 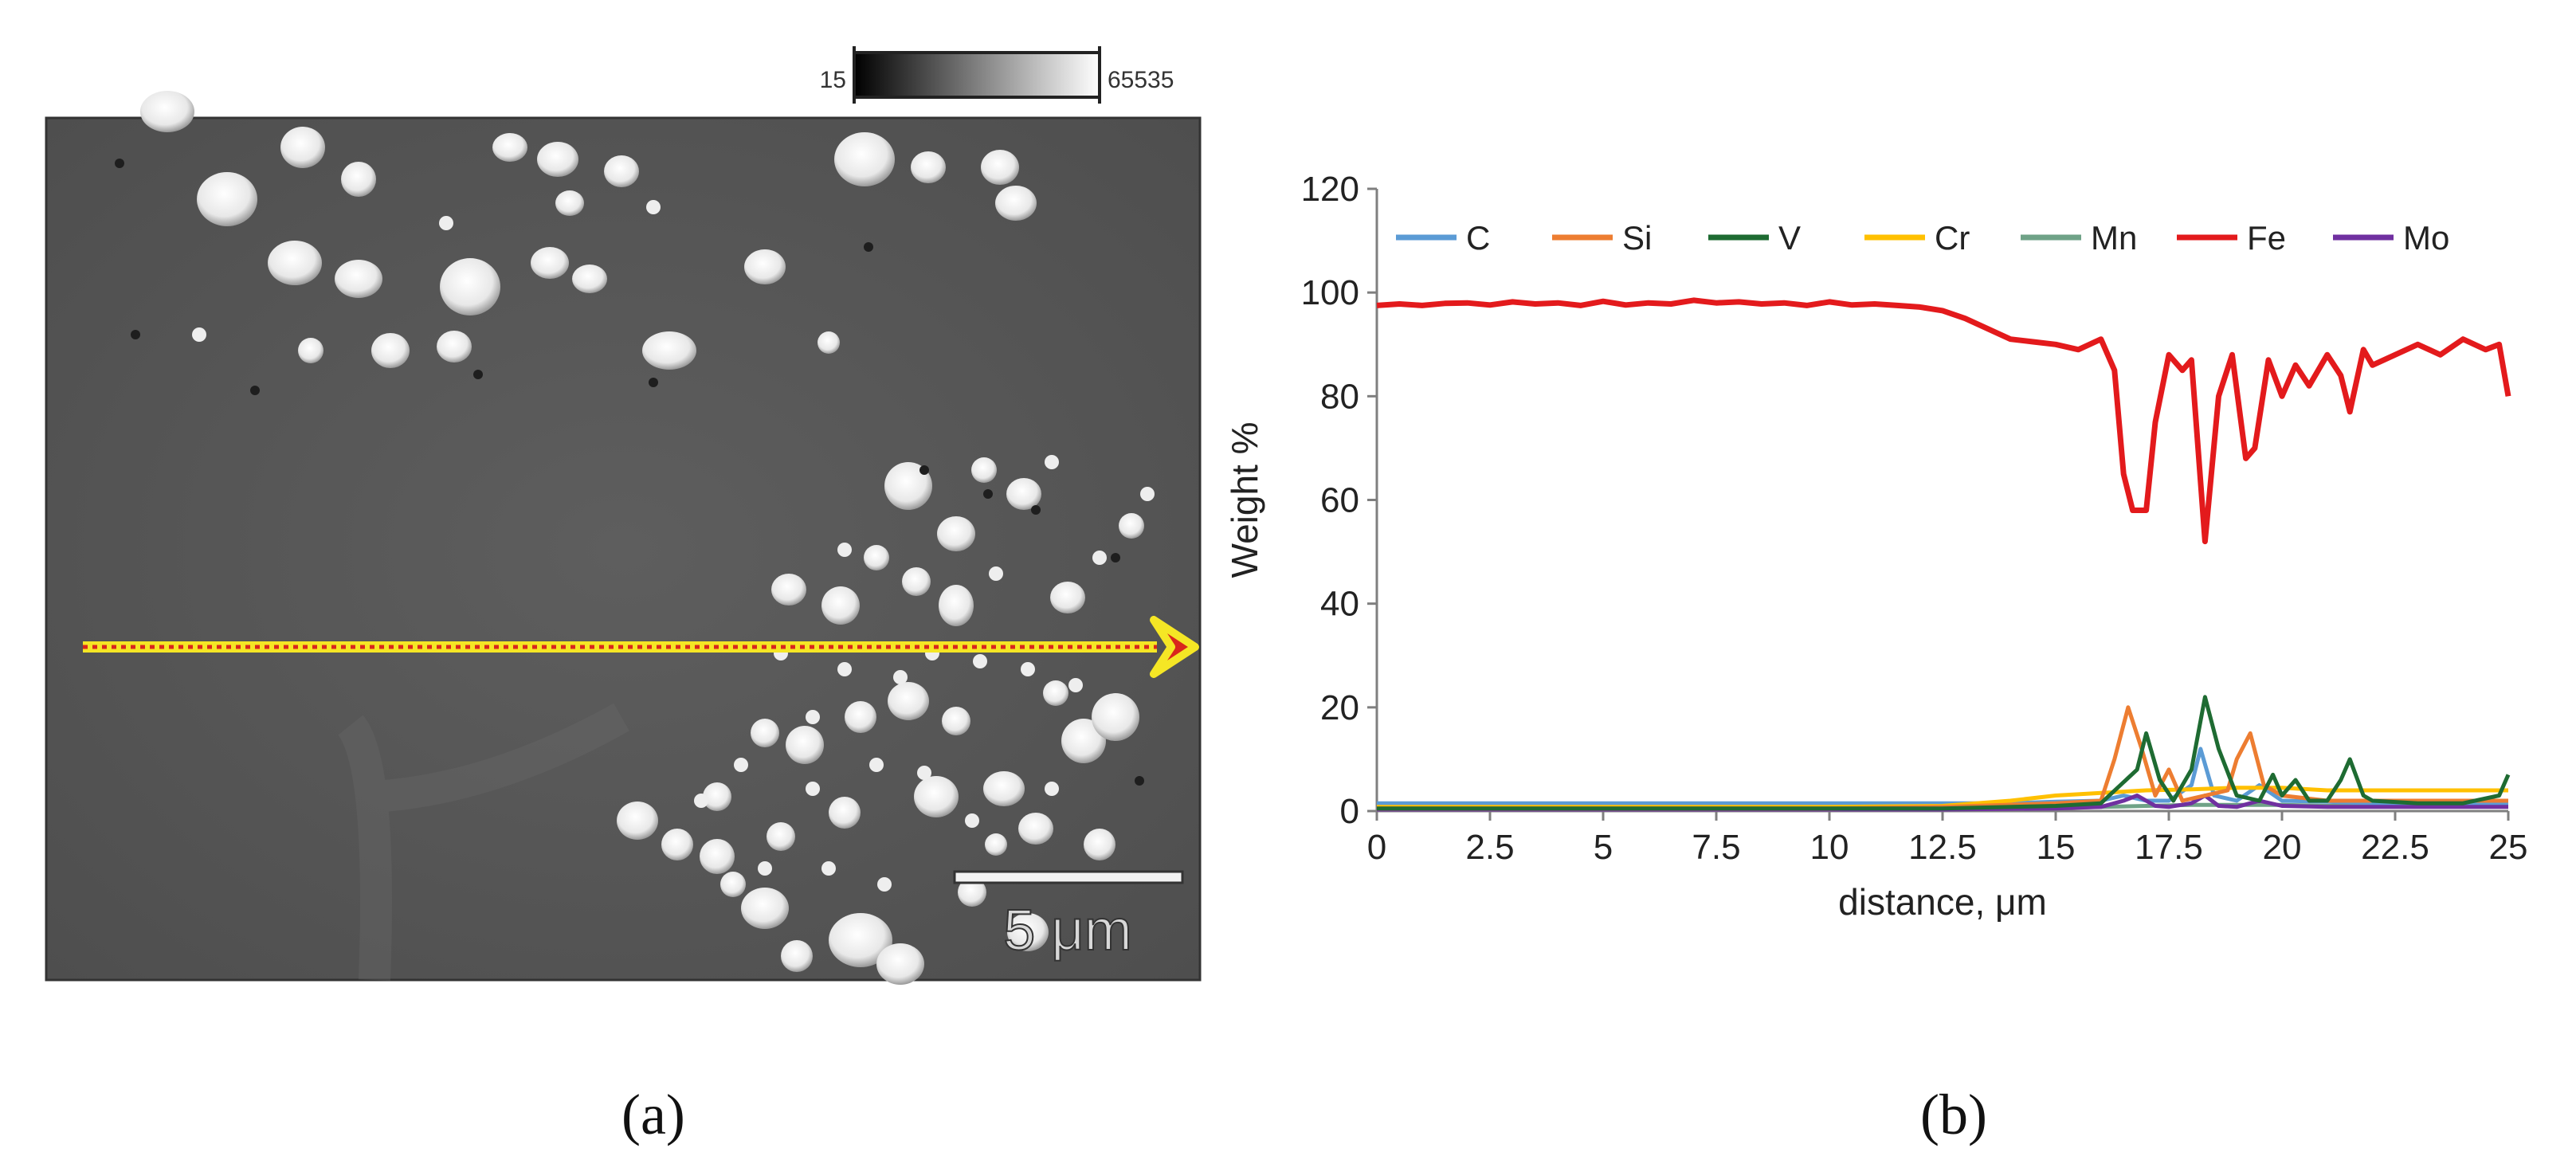 I want to click on y-tick-label: 0, so click(x=1349, y=811).